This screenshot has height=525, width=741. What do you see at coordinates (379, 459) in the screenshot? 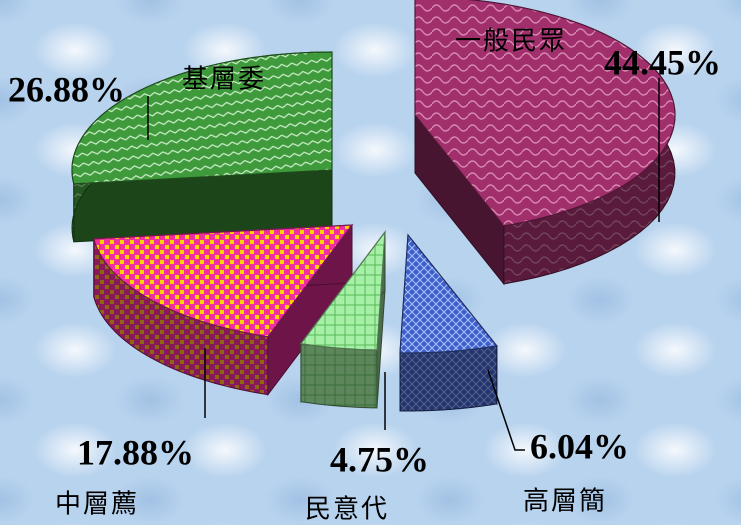
I see `data-label: 4.75%` at bounding box center [379, 459].